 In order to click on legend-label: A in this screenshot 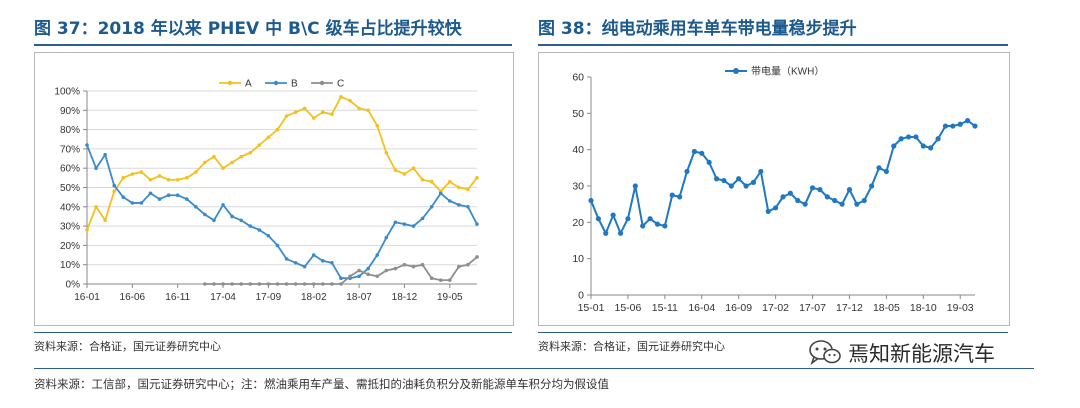, I will do `click(248, 84)`.